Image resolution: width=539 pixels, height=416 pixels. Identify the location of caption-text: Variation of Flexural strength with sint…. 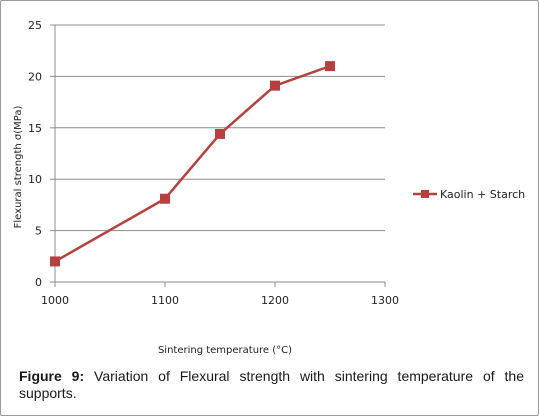
(271, 384).